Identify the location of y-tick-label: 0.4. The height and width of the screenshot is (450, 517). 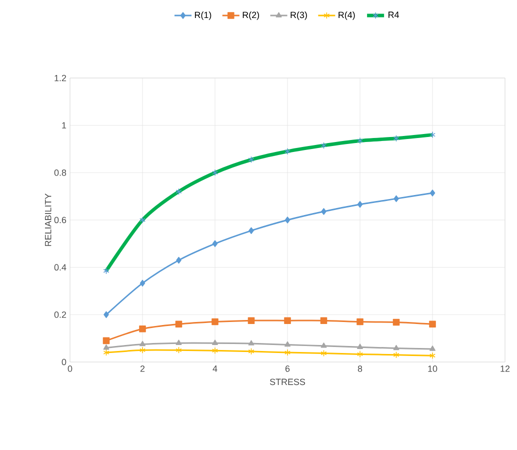
(60, 267).